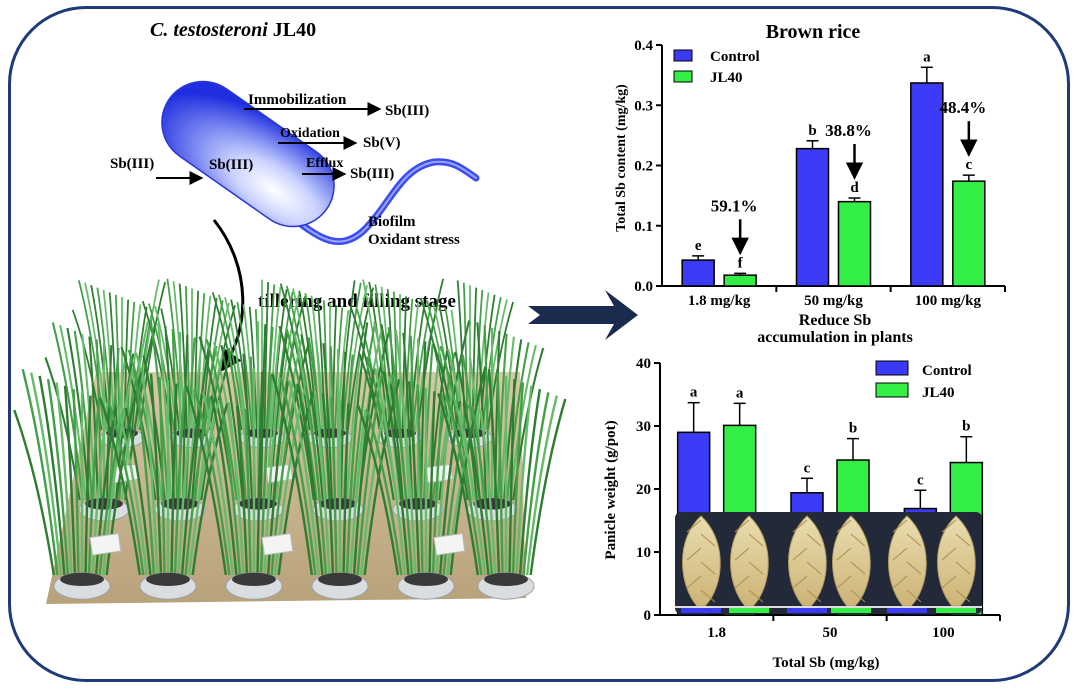 This screenshot has height=690, width=1080. Describe the element at coordinates (310, 133) in the screenshot. I see `oxidation-label: Oxidation` at that location.